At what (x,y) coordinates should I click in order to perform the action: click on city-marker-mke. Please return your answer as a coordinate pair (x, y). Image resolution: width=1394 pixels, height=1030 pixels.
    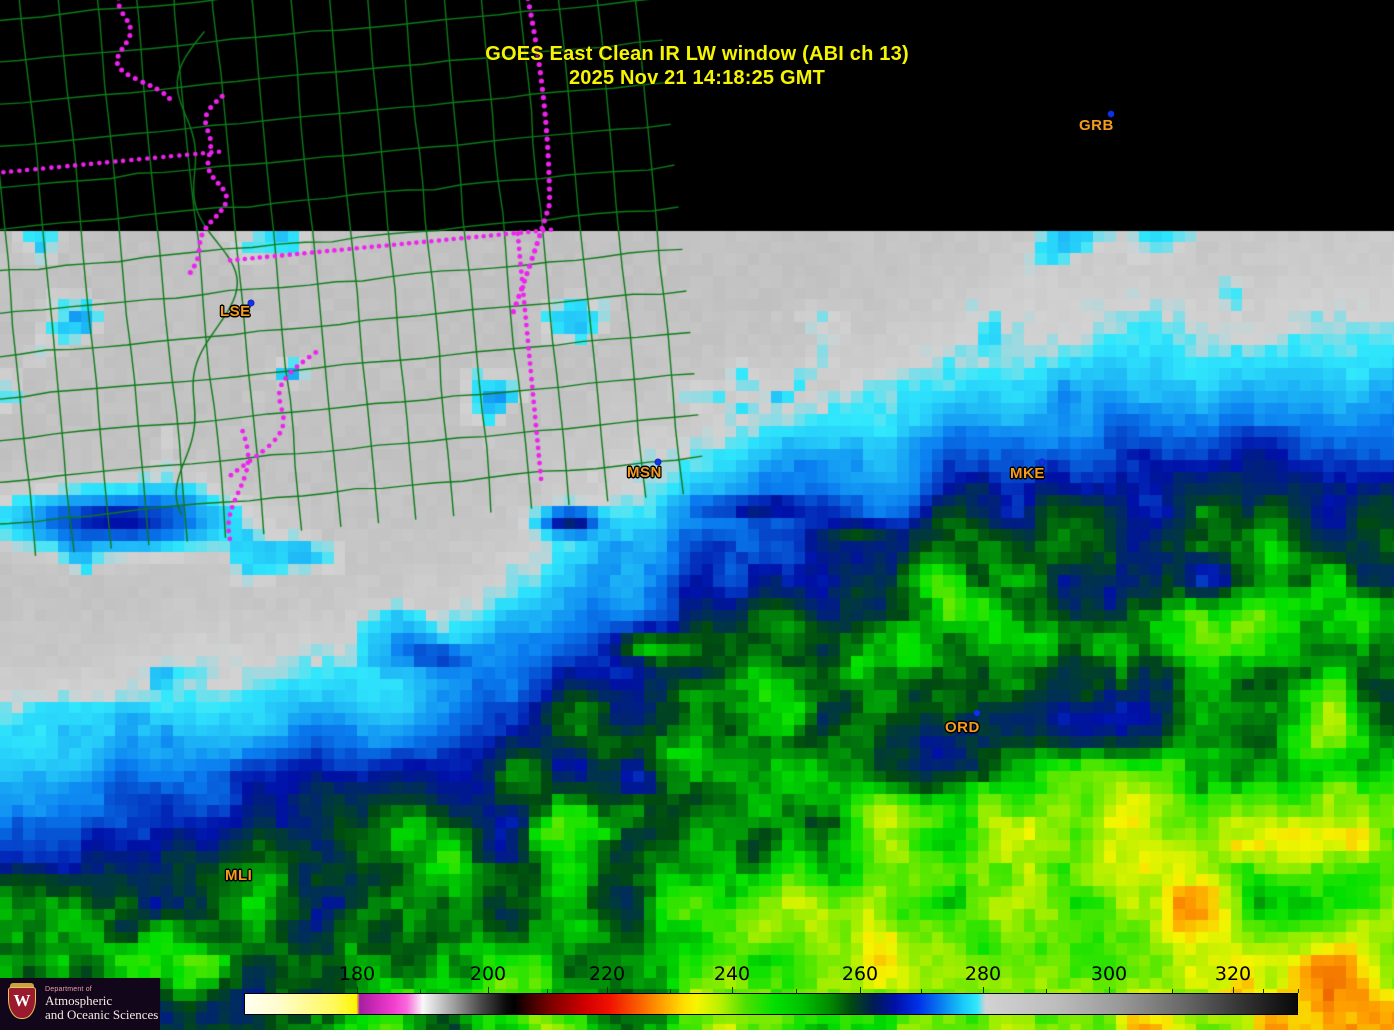
    Looking at the image, I should click on (1042, 462).